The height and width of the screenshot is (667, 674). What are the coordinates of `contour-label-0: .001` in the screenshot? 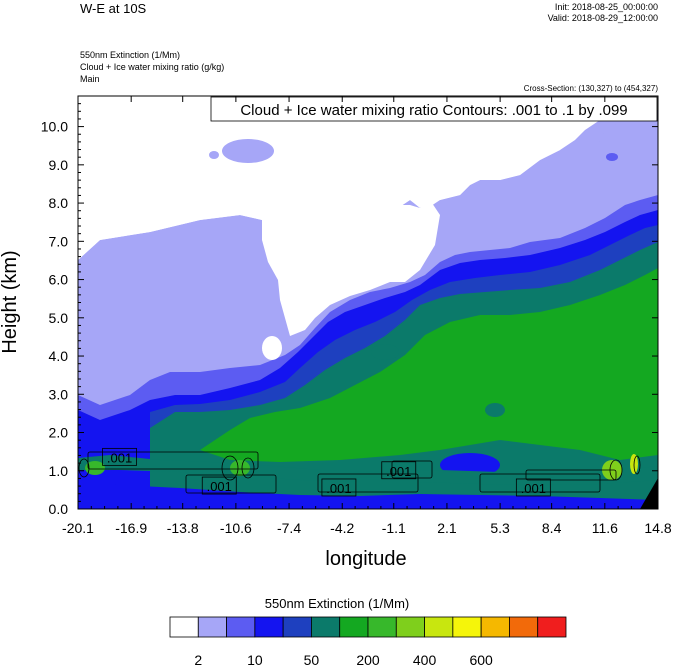 It's located at (119, 457).